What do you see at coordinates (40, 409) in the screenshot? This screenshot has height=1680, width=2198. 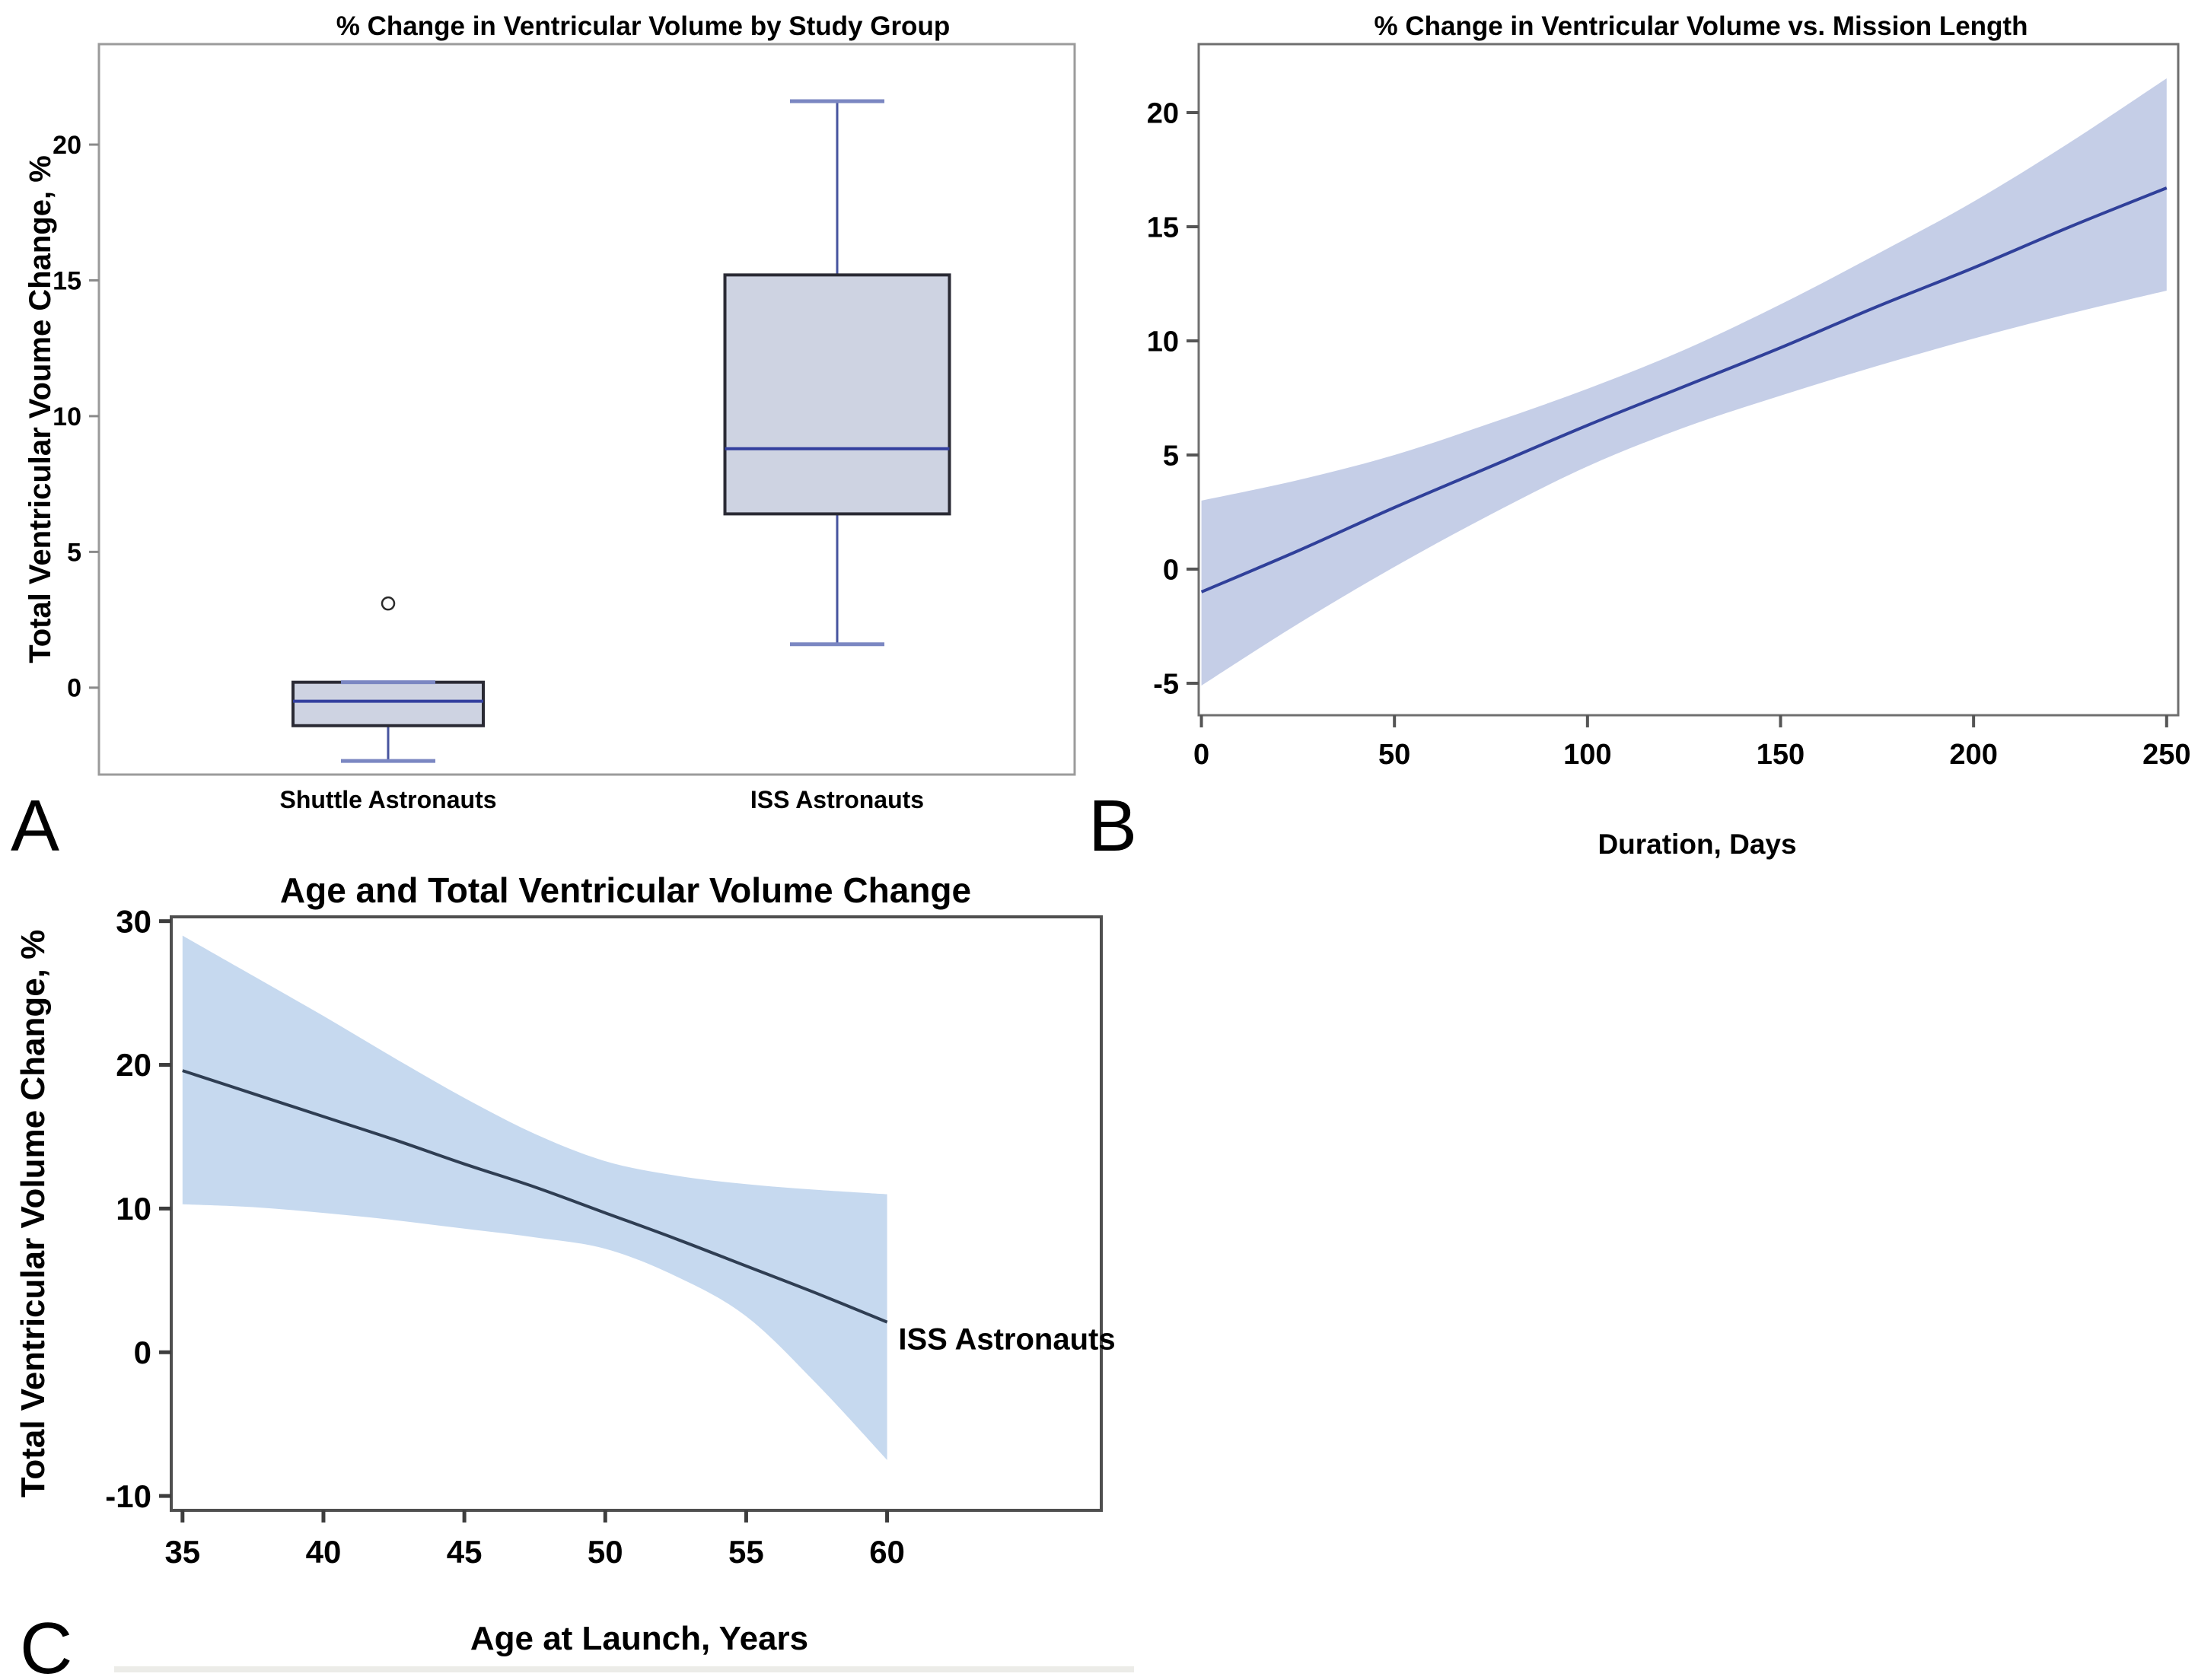 I see `panel-a-y-axis-label: Total Ventricular Voume Change, %` at bounding box center [40, 409].